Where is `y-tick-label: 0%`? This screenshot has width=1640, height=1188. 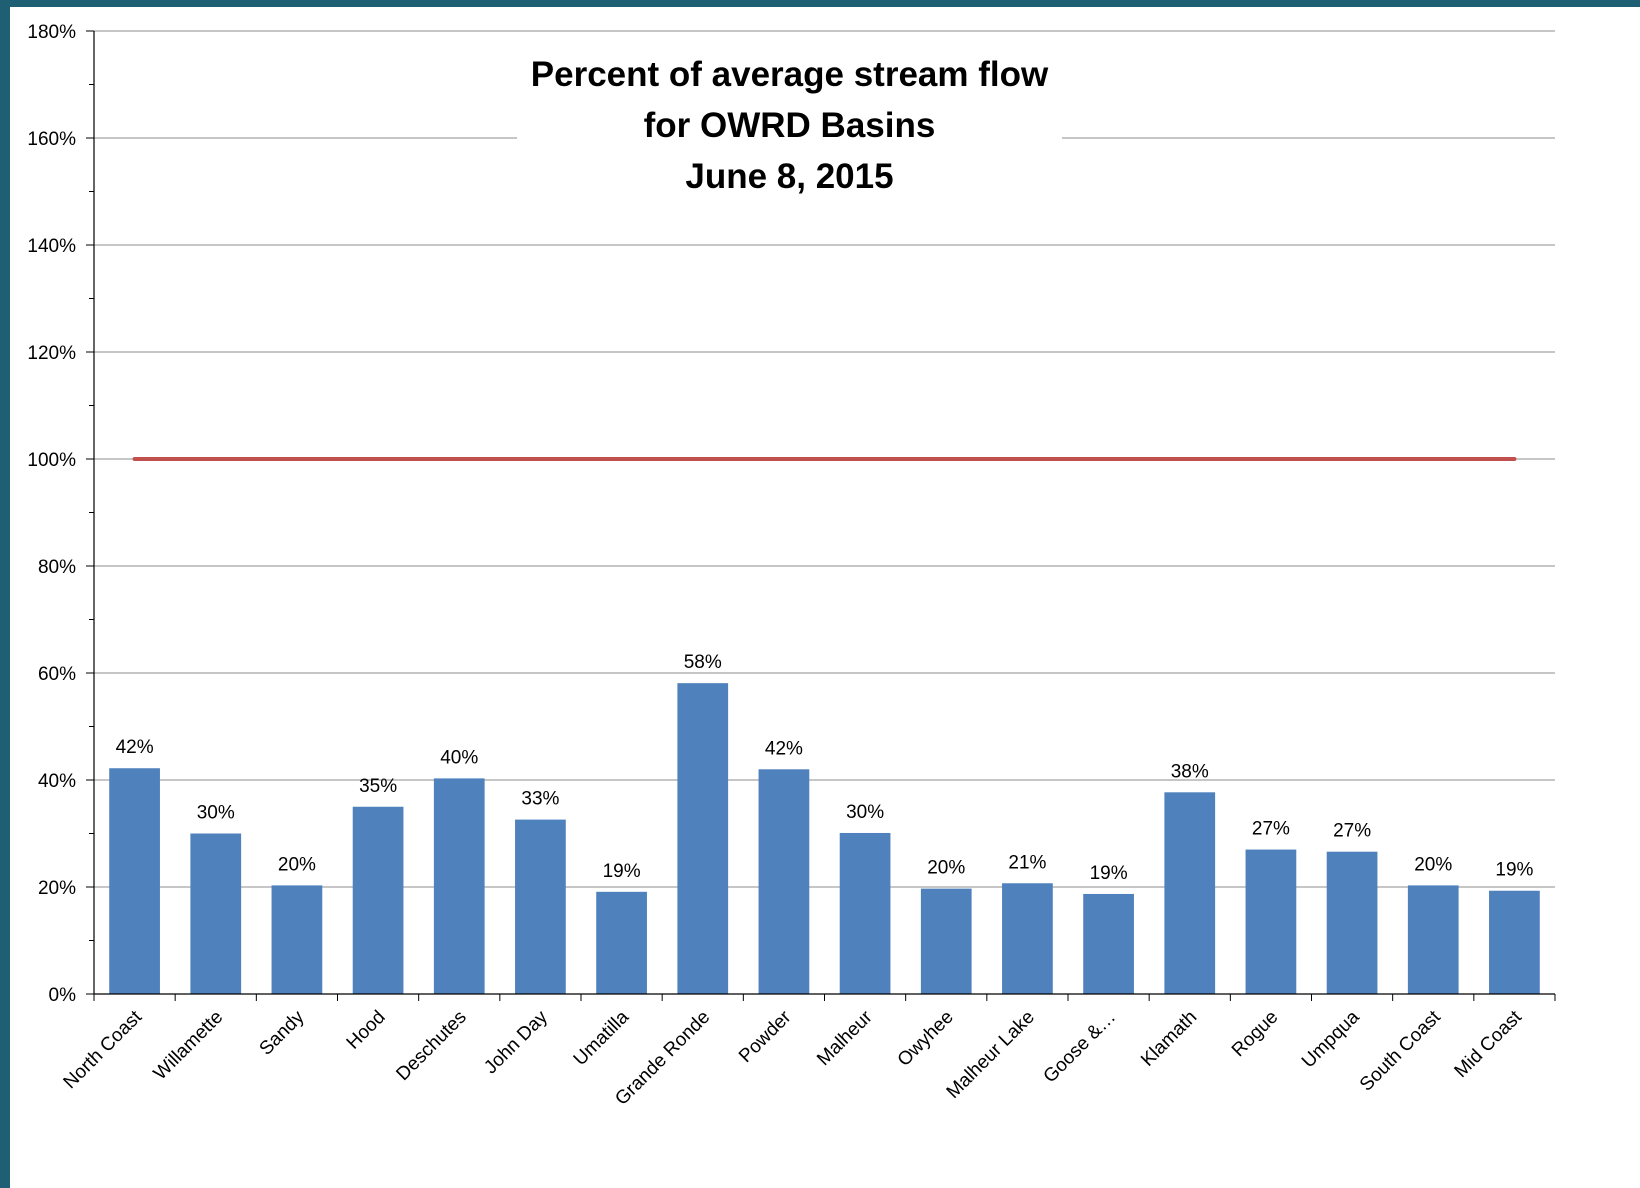
y-tick-label: 0% is located at coordinates (63, 995).